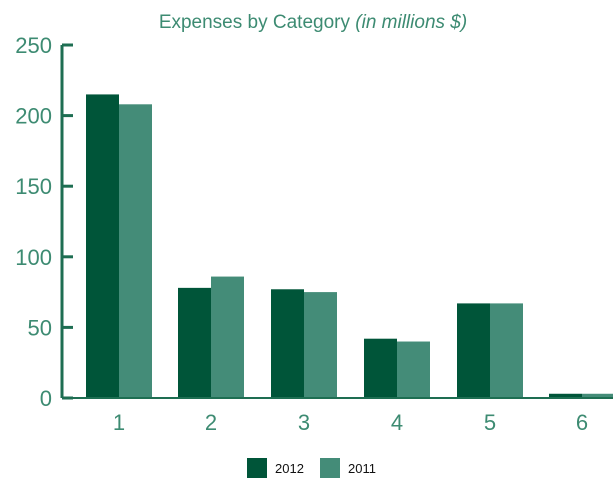  Describe the element at coordinates (257, 468) in the screenshot. I see `legend-swatch-2012` at that location.